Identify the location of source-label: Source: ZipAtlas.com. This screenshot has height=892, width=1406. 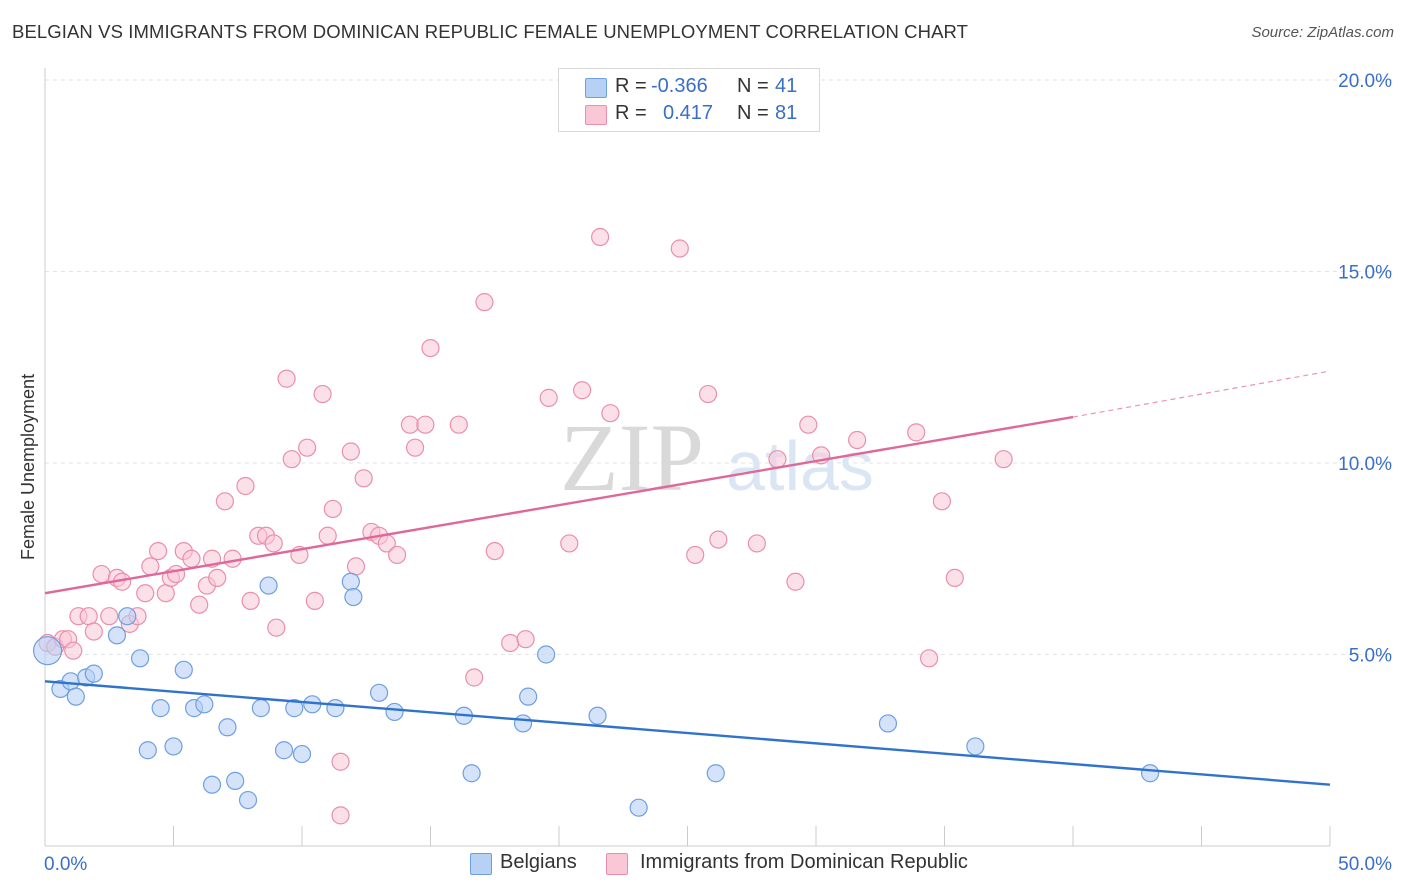
(1322, 32).